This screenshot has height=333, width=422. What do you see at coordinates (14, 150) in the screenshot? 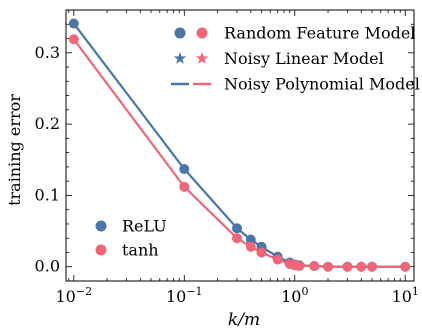
I see `y-axis-label: training error` at bounding box center [14, 150].